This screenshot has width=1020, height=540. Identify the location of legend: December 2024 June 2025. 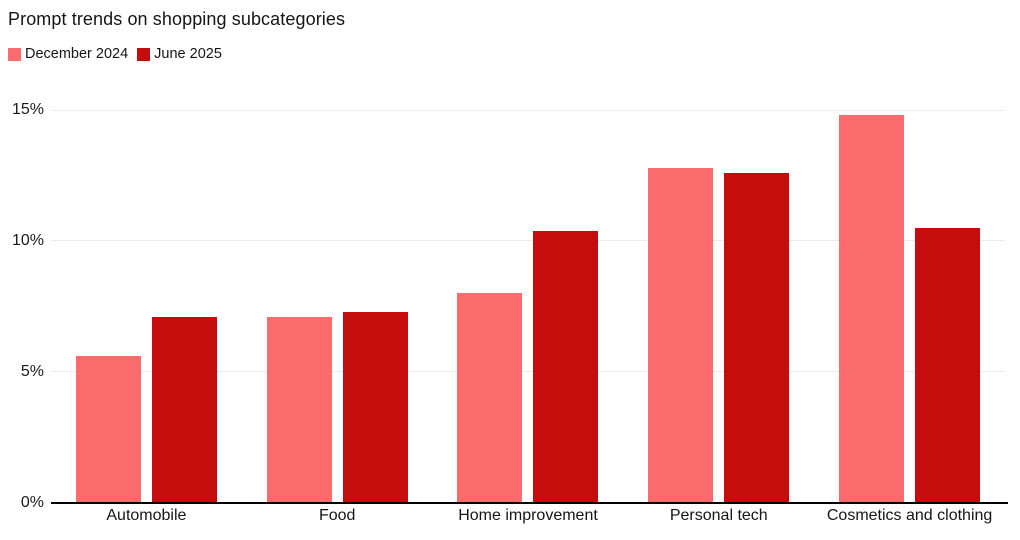
(115, 54).